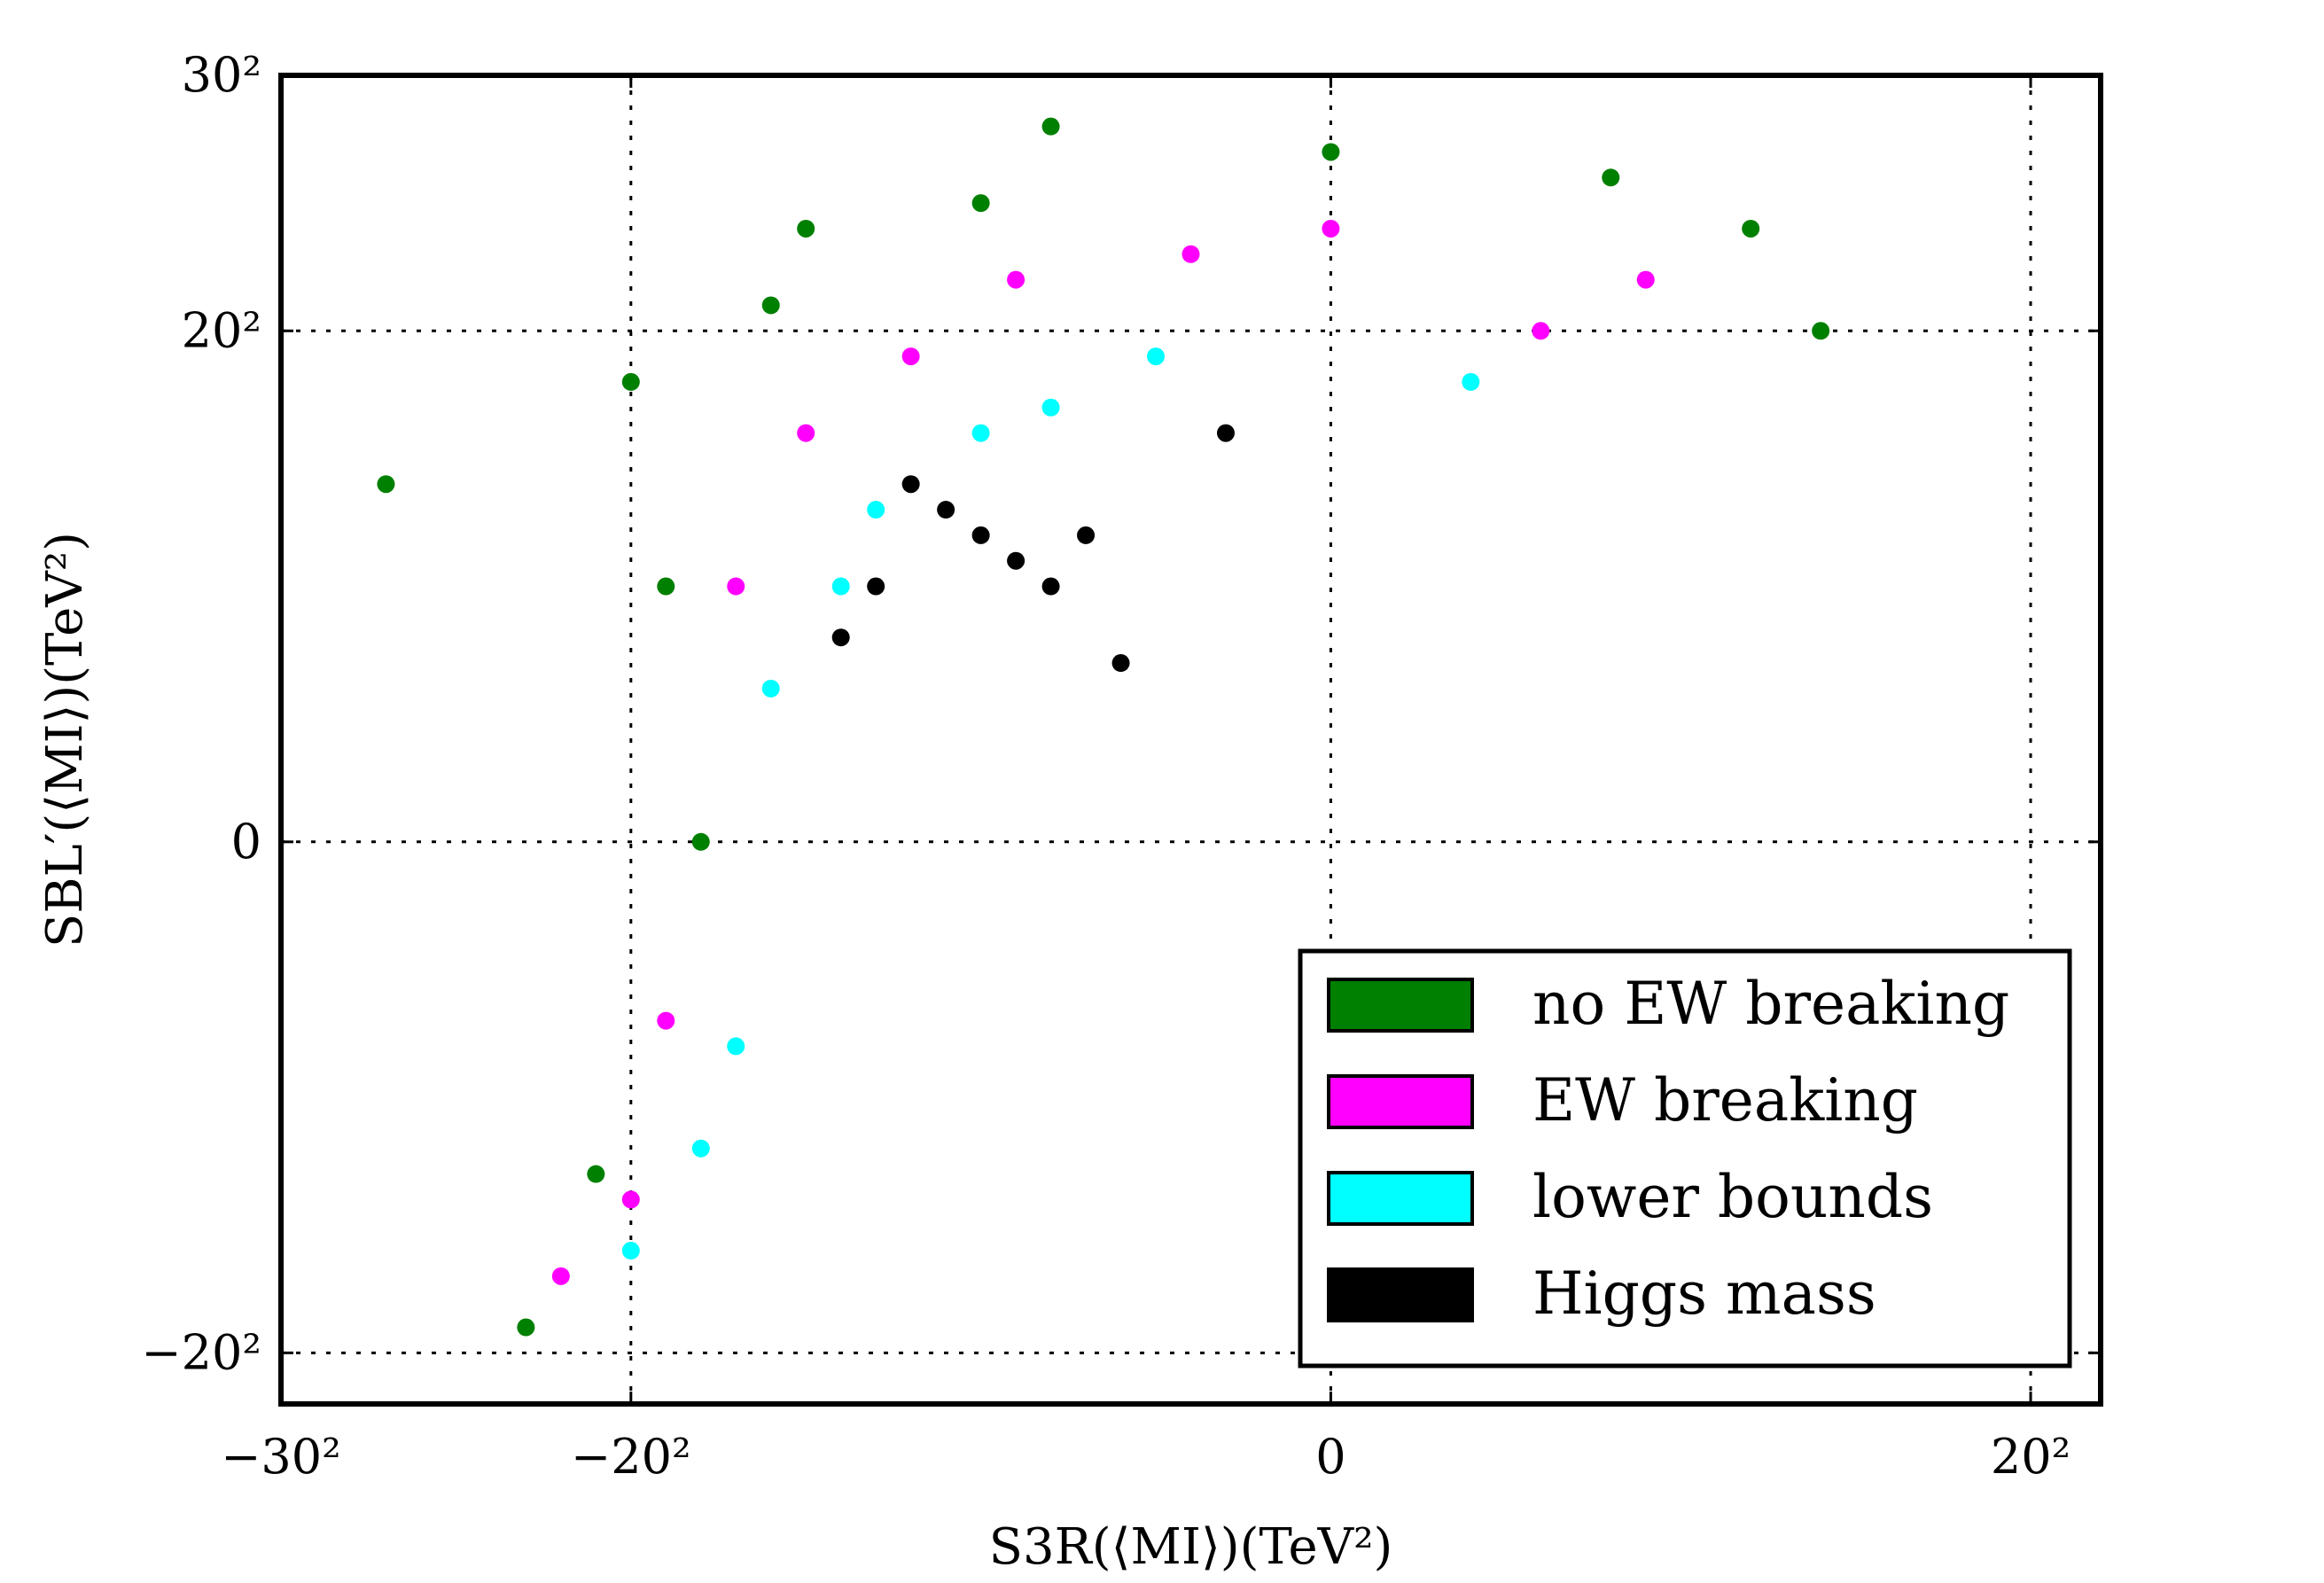 The width and height of the screenshot is (2324, 1583). I want to click on legend-label: EW breaking, so click(1725, 1100).